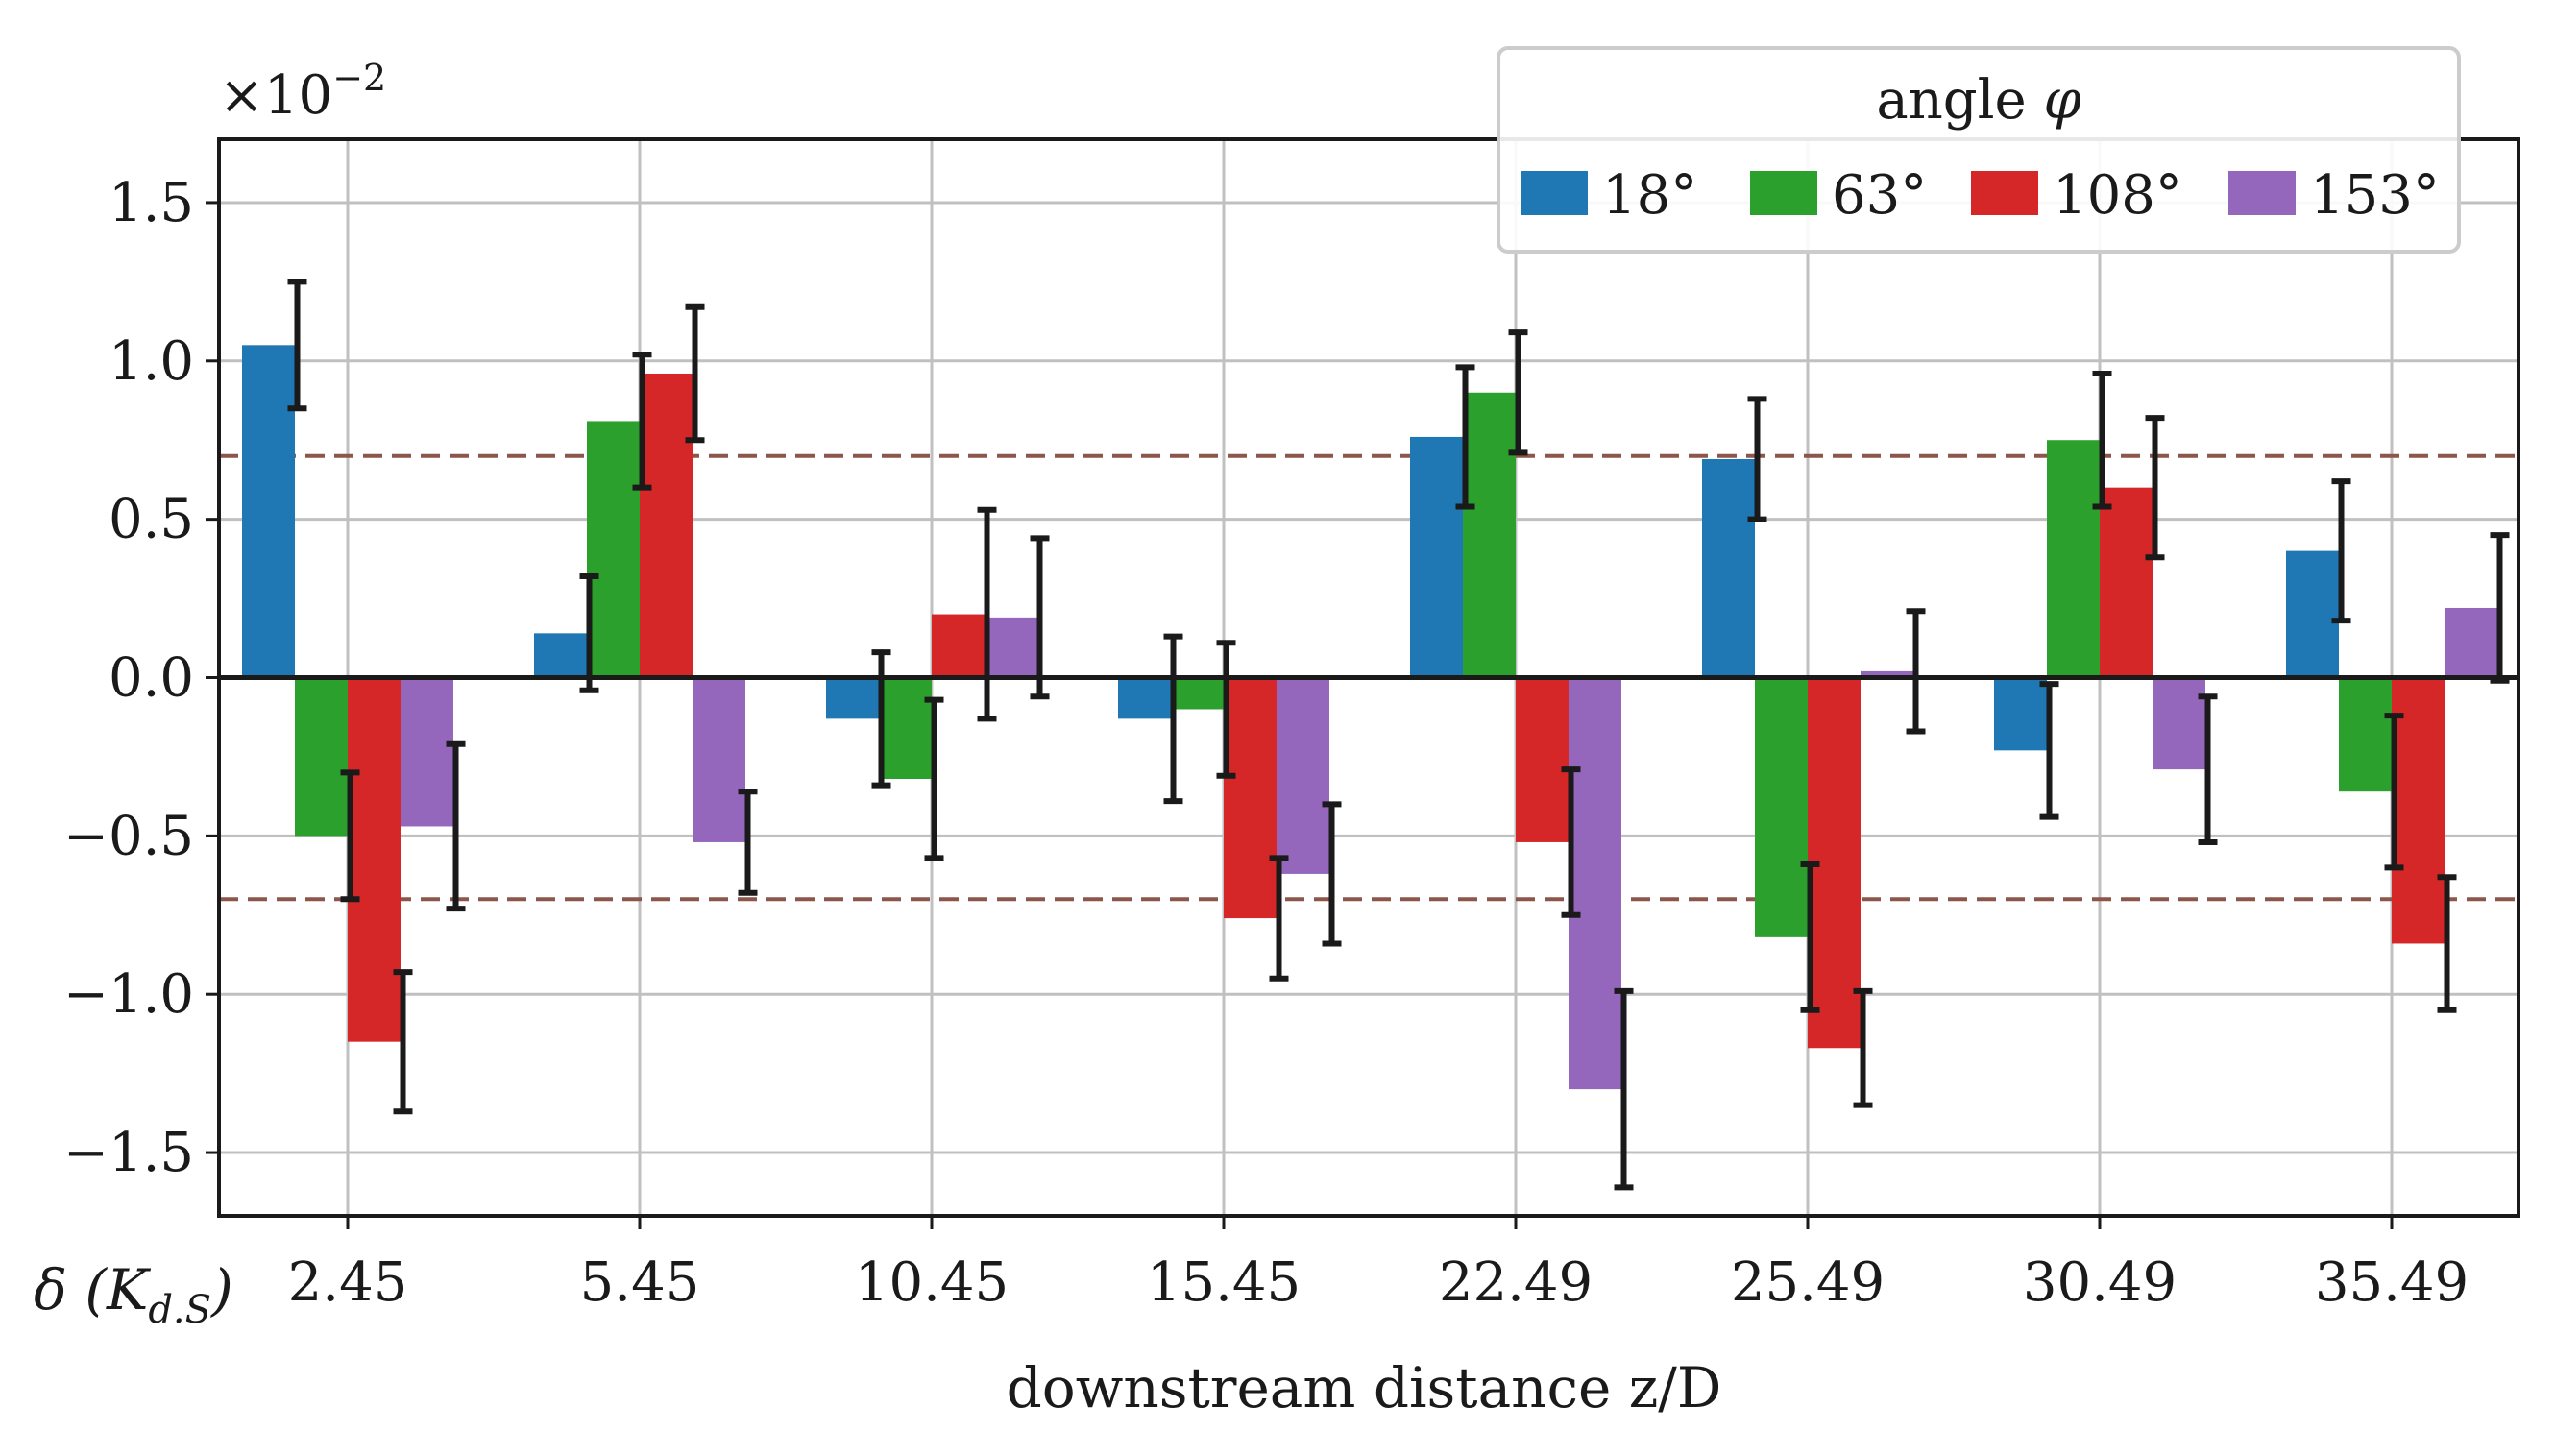 Image resolution: width=2555 pixels, height=1456 pixels. What do you see at coordinates (348, 1283) in the screenshot?
I see `x-tick-label: 2.45` at bounding box center [348, 1283].